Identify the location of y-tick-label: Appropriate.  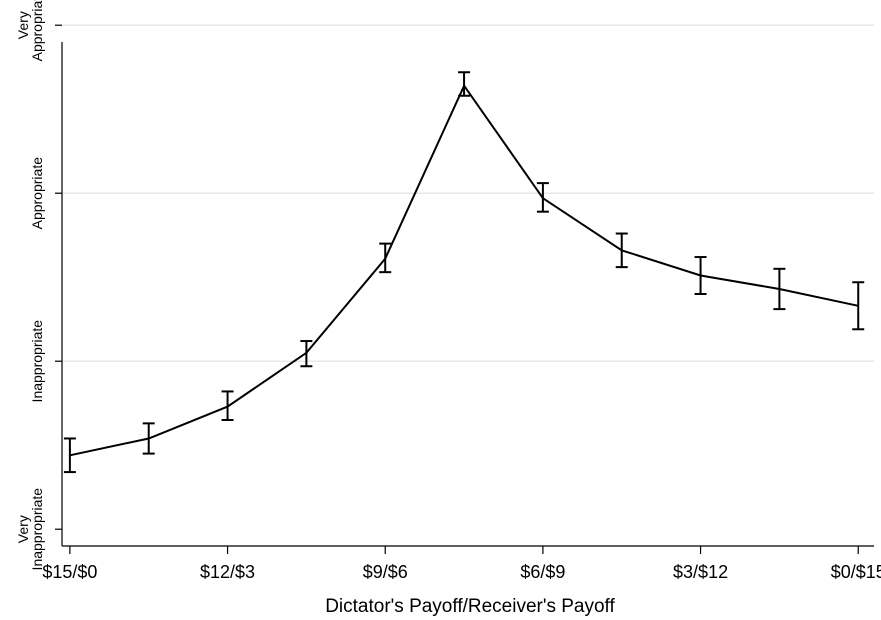
(37, 193).